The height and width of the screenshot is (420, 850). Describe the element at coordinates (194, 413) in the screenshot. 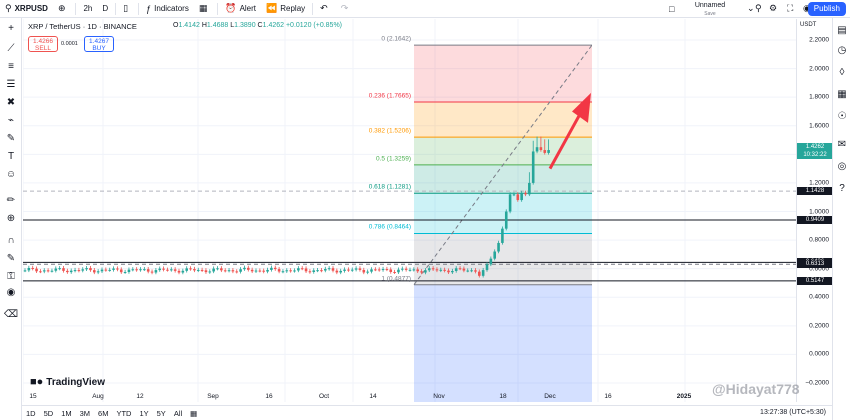

I see `date-range-icon: ▦` at that location.